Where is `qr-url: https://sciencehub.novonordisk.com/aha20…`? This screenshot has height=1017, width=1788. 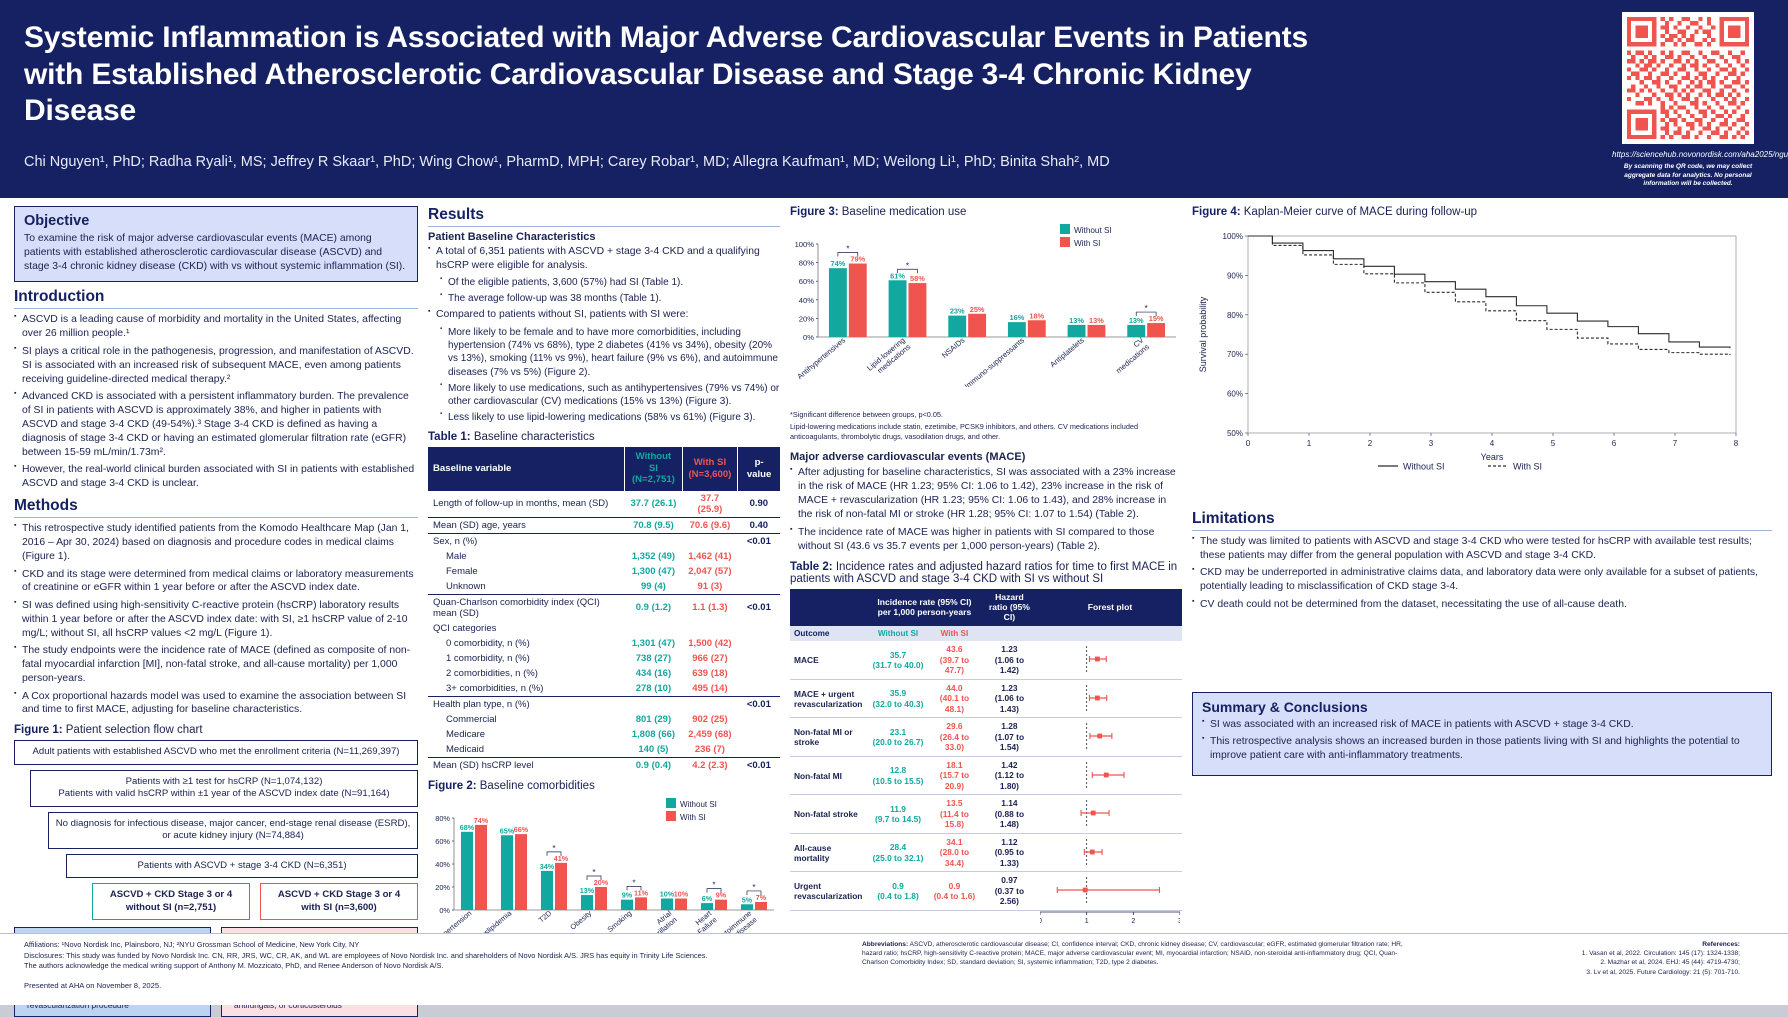 qr-url: https://sciencehub.novonordisk.com/aha20… is located at coordinates (1700, 154).